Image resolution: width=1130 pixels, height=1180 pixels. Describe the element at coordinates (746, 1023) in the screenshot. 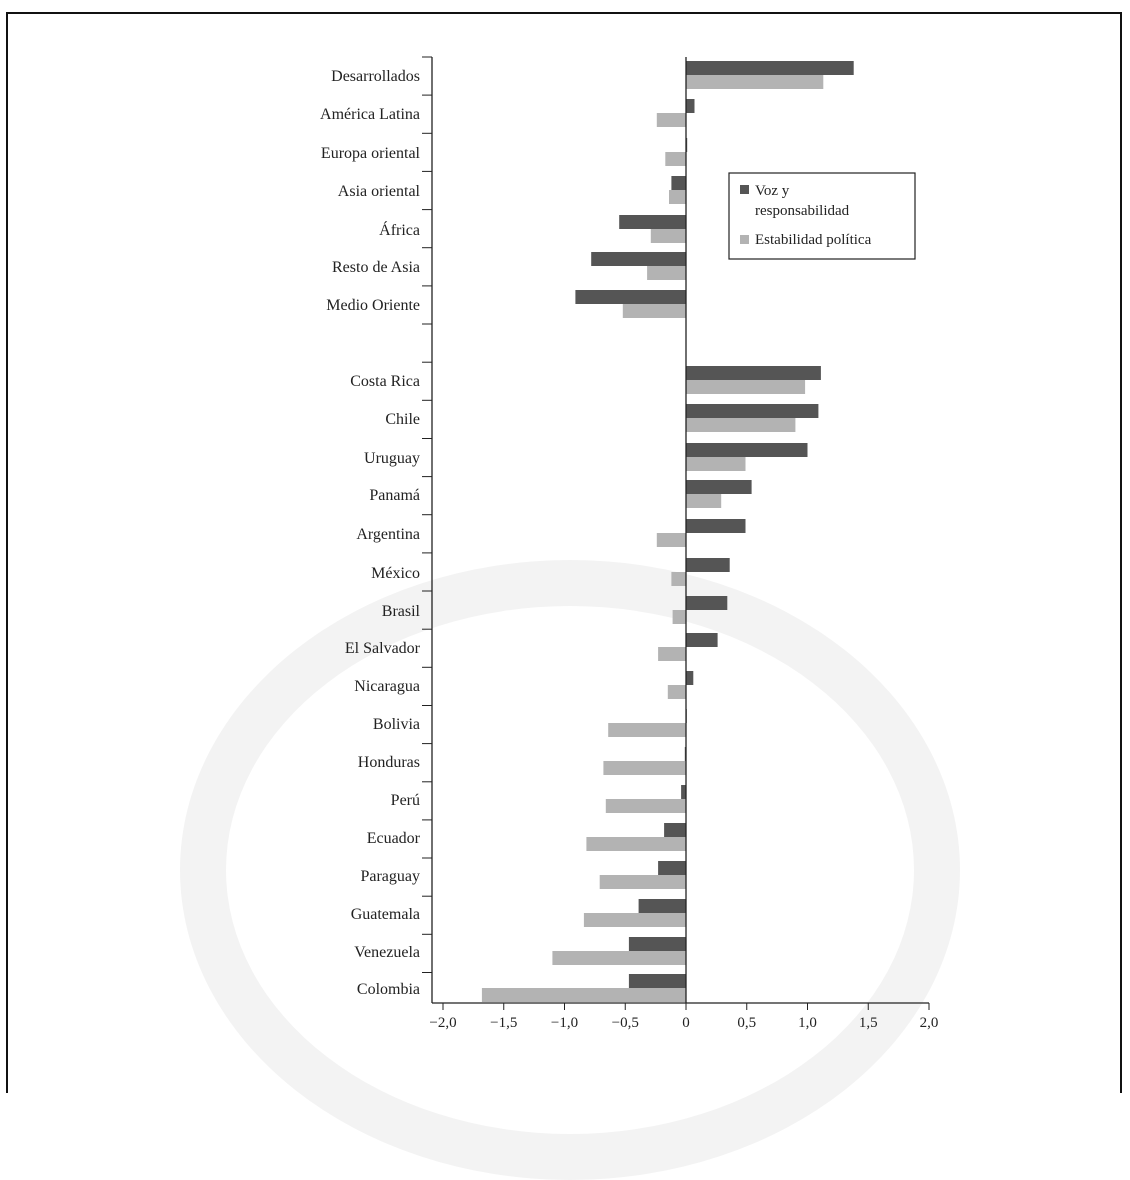

I see `x-tick-label: 0,5` at that location.